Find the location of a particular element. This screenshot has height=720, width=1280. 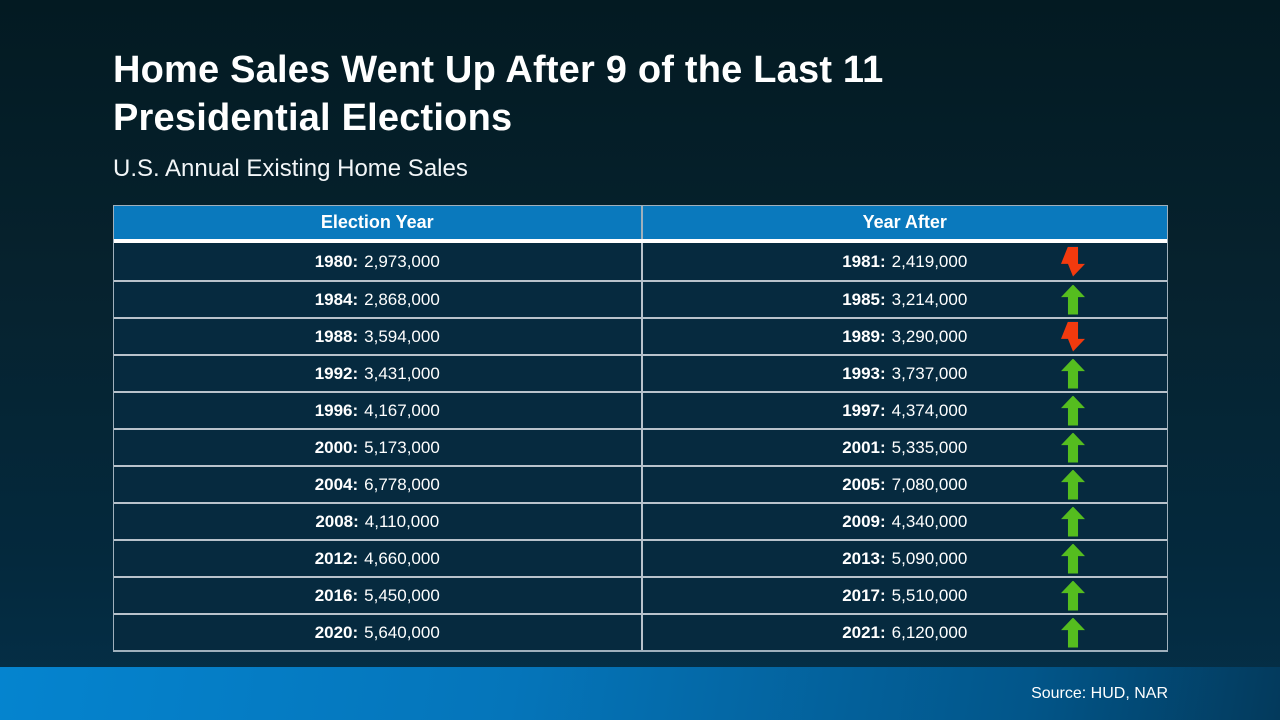

table-row: 2008: 4,110,000 2009: 4,340,000 is located at coordinates (640, 520).